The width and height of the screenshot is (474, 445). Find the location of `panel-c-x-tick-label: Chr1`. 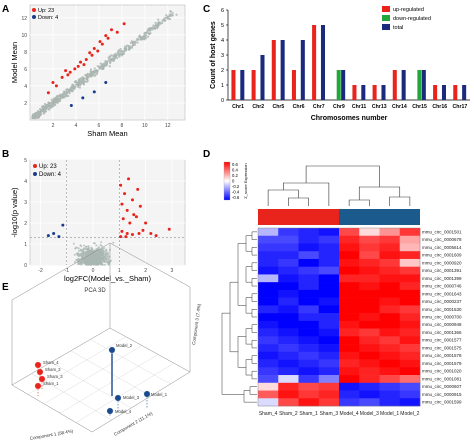

panel-c-x-tick-label: Chr1 is located at coordinates (238, 107).